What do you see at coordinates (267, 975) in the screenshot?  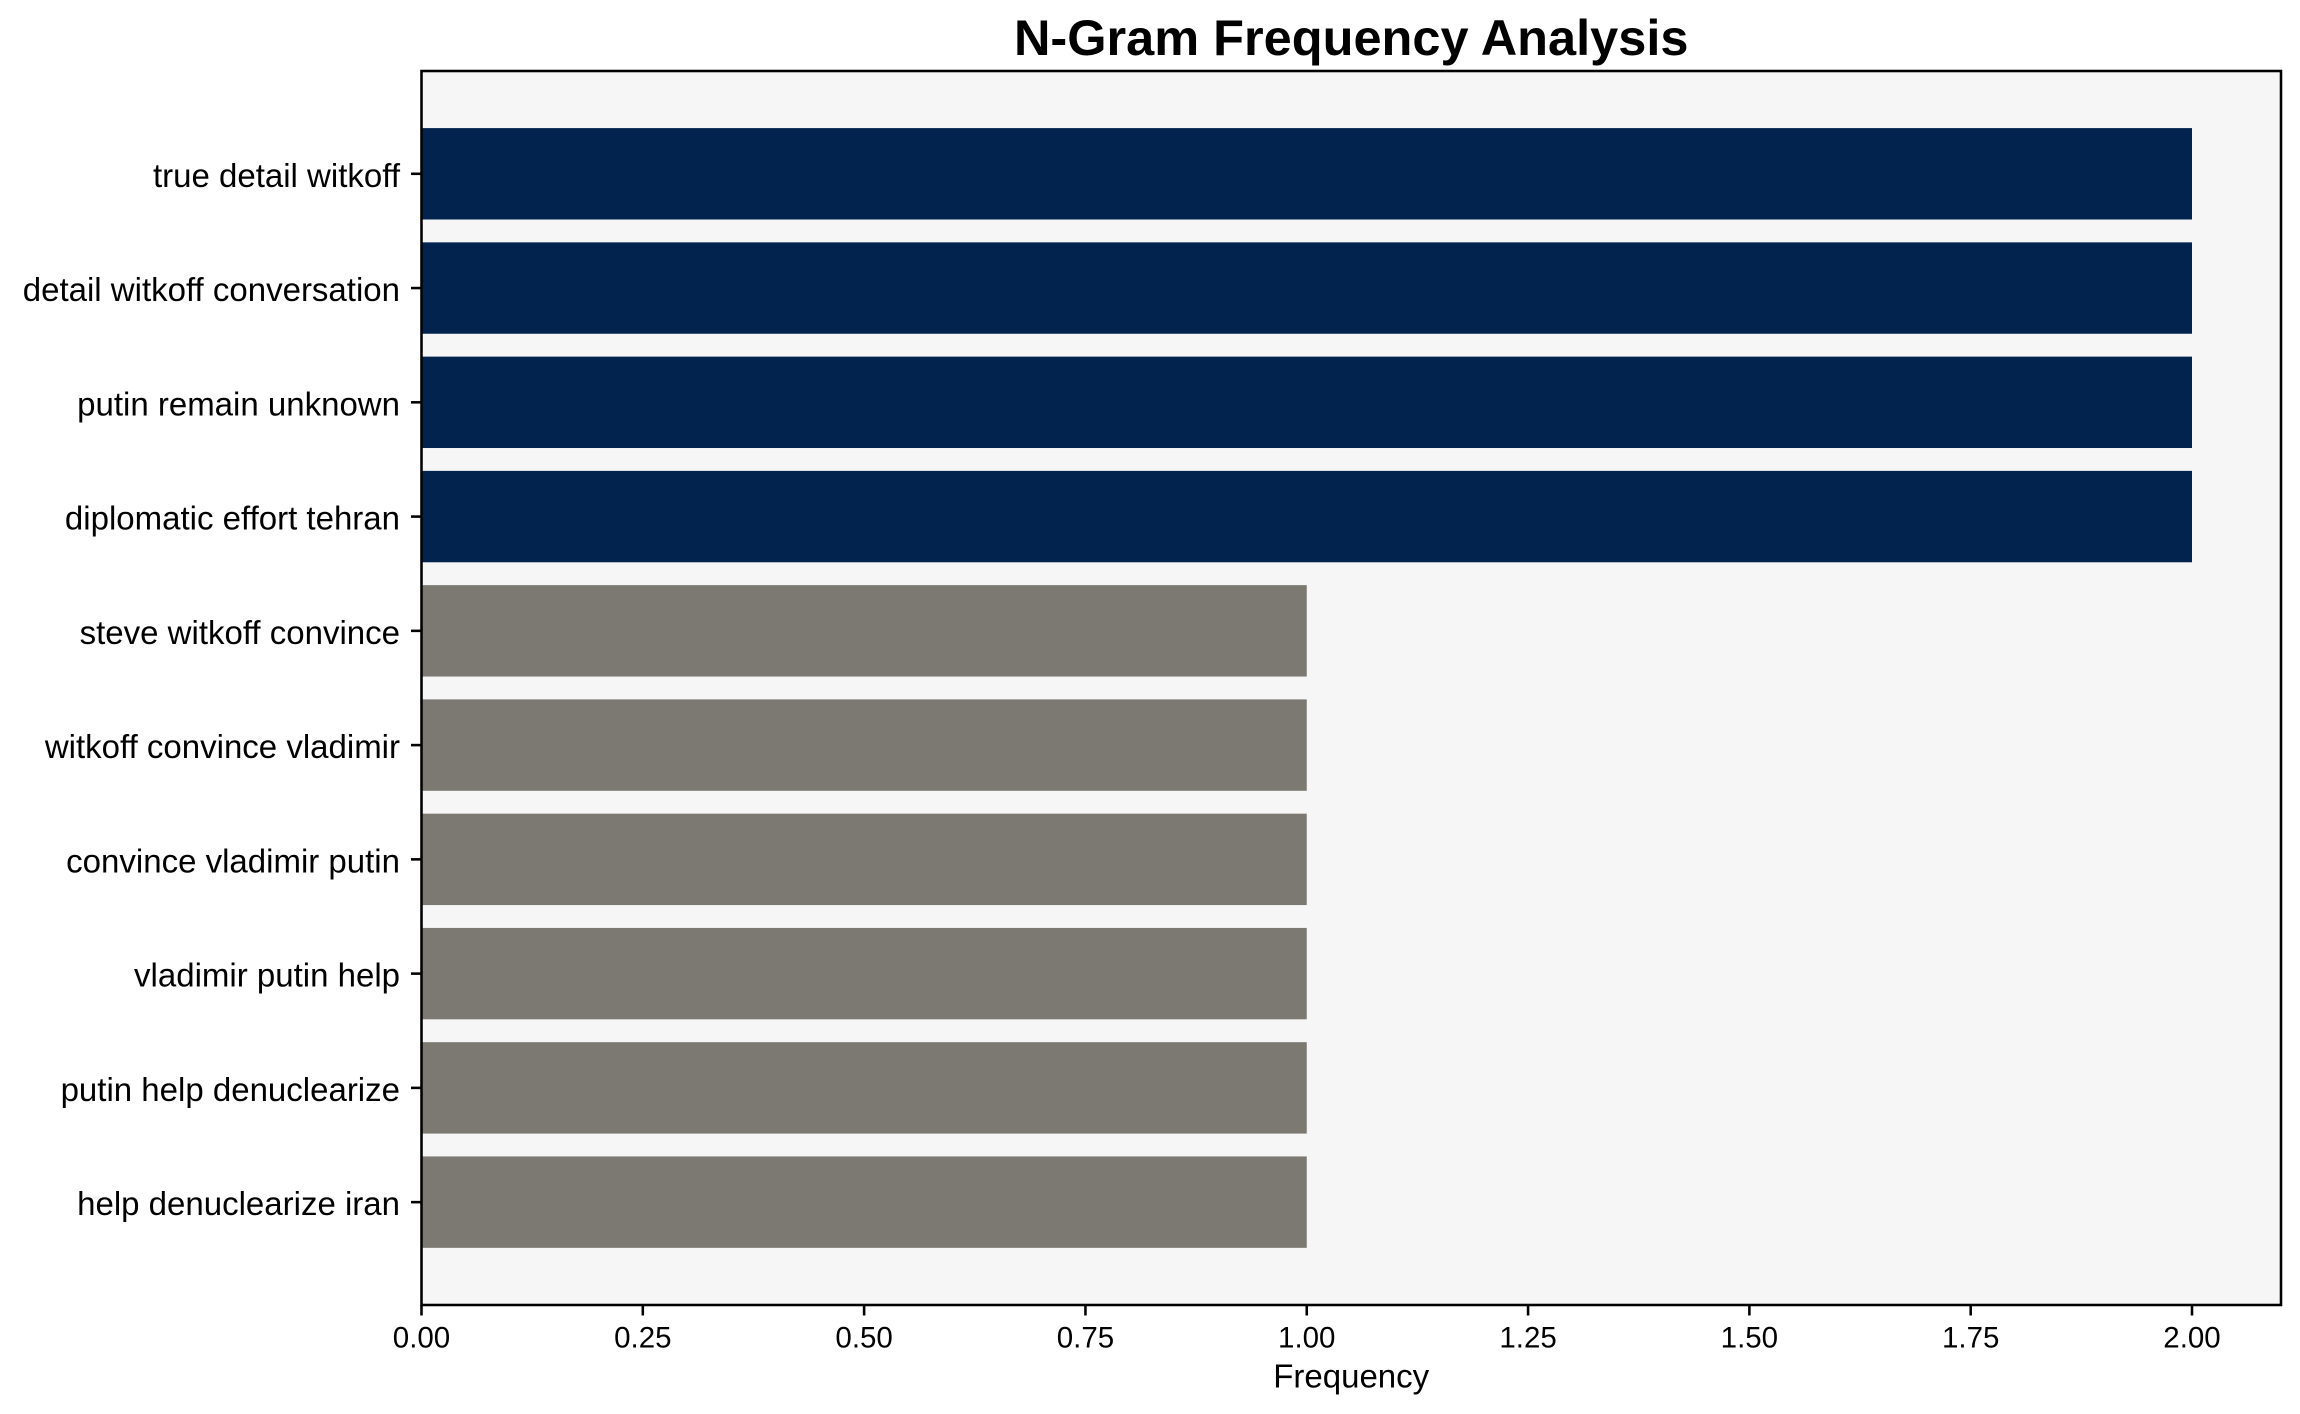 I see `svg-text: vladimir putin help` at bounding box center [267, 975].